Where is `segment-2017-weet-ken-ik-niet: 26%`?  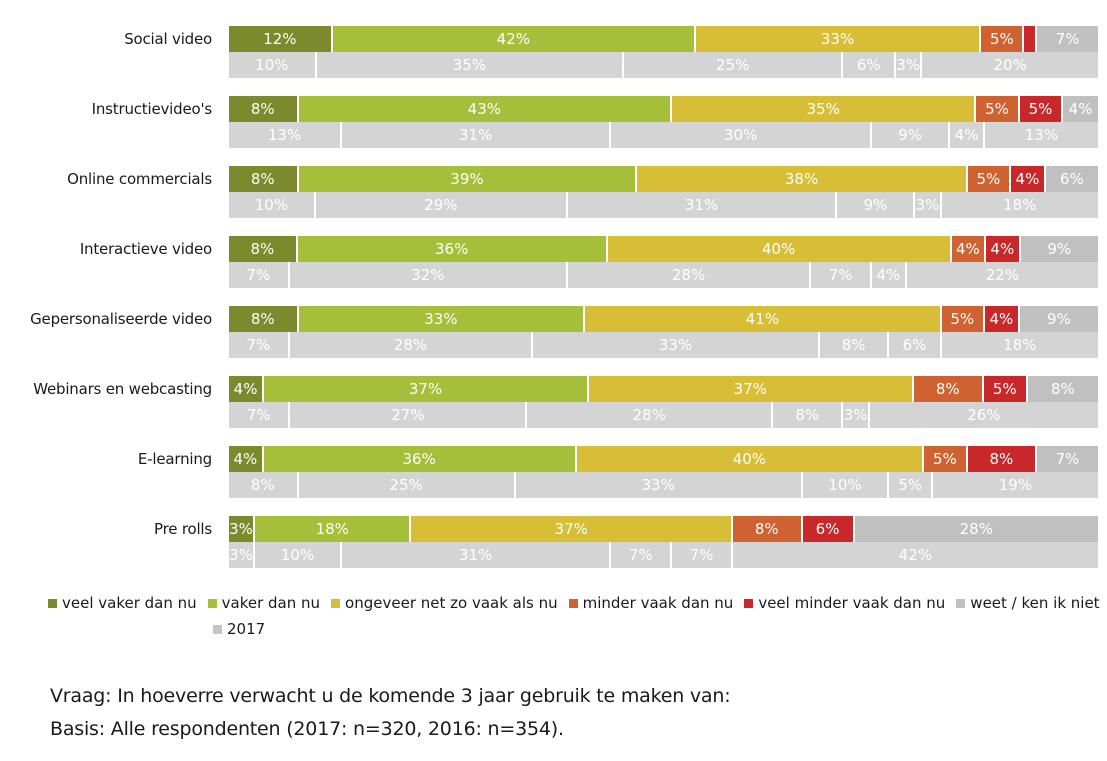 segment-2017-weet-ken-ik-niet: 26% is located at coordinates (983, 415).